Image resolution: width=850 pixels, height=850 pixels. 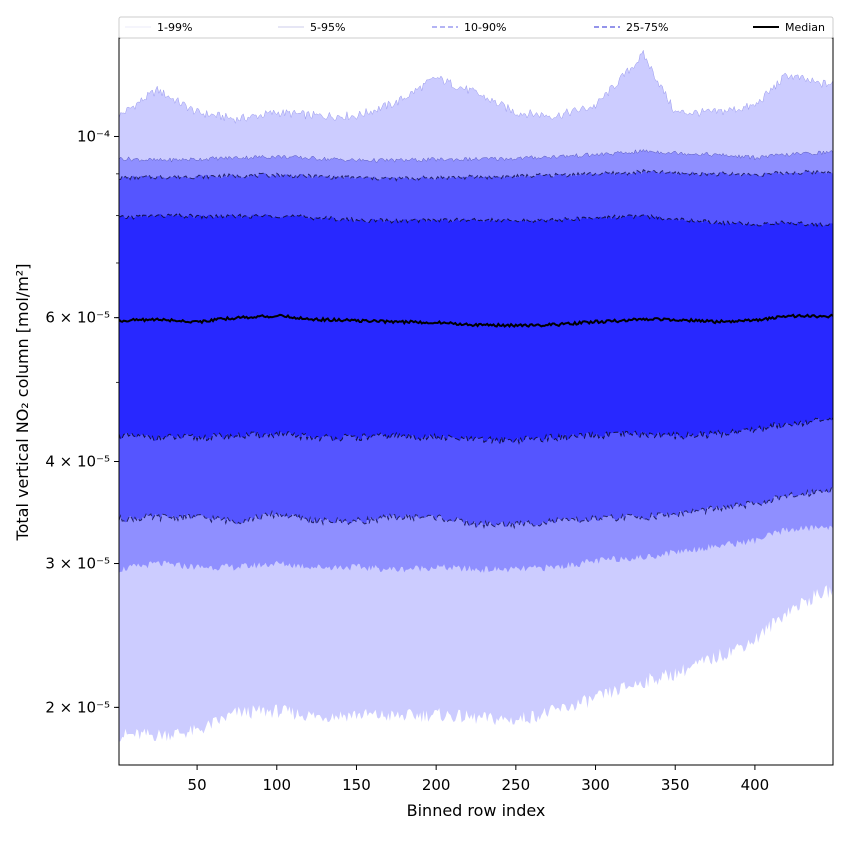 I want to click on y-tick-label: 2 × 10⁻⁵, so click(x=77, y=707).